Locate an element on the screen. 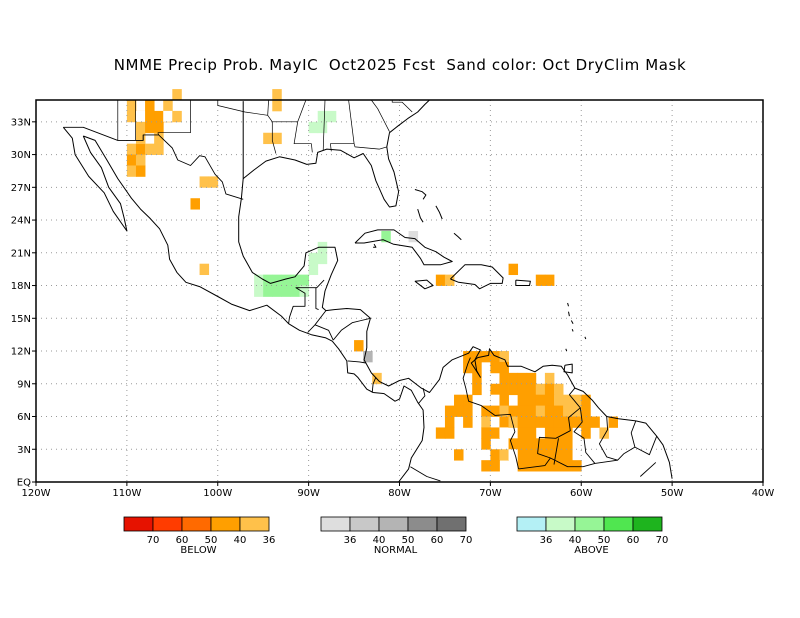  legend-tick-label: 60 is located at coordinates (437, 540).